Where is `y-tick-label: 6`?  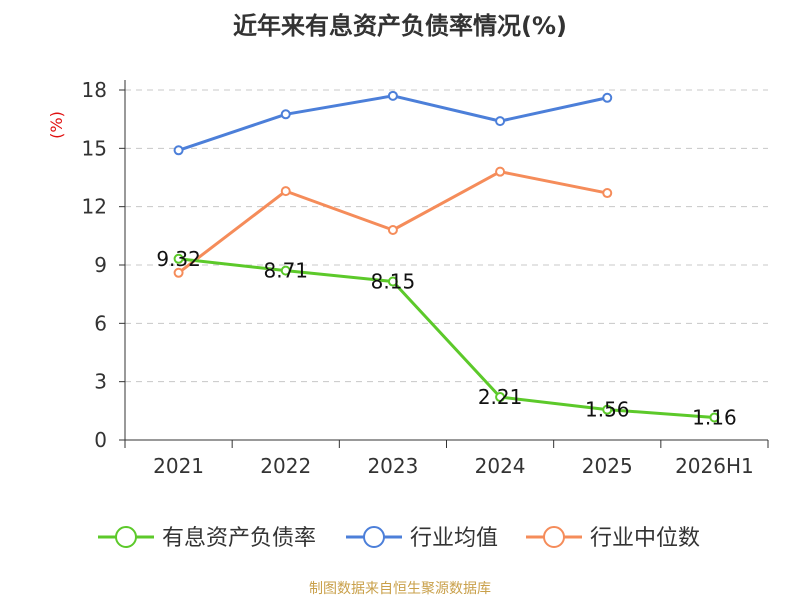
y-tick-label: 6 is located at coordinates (100, 323).